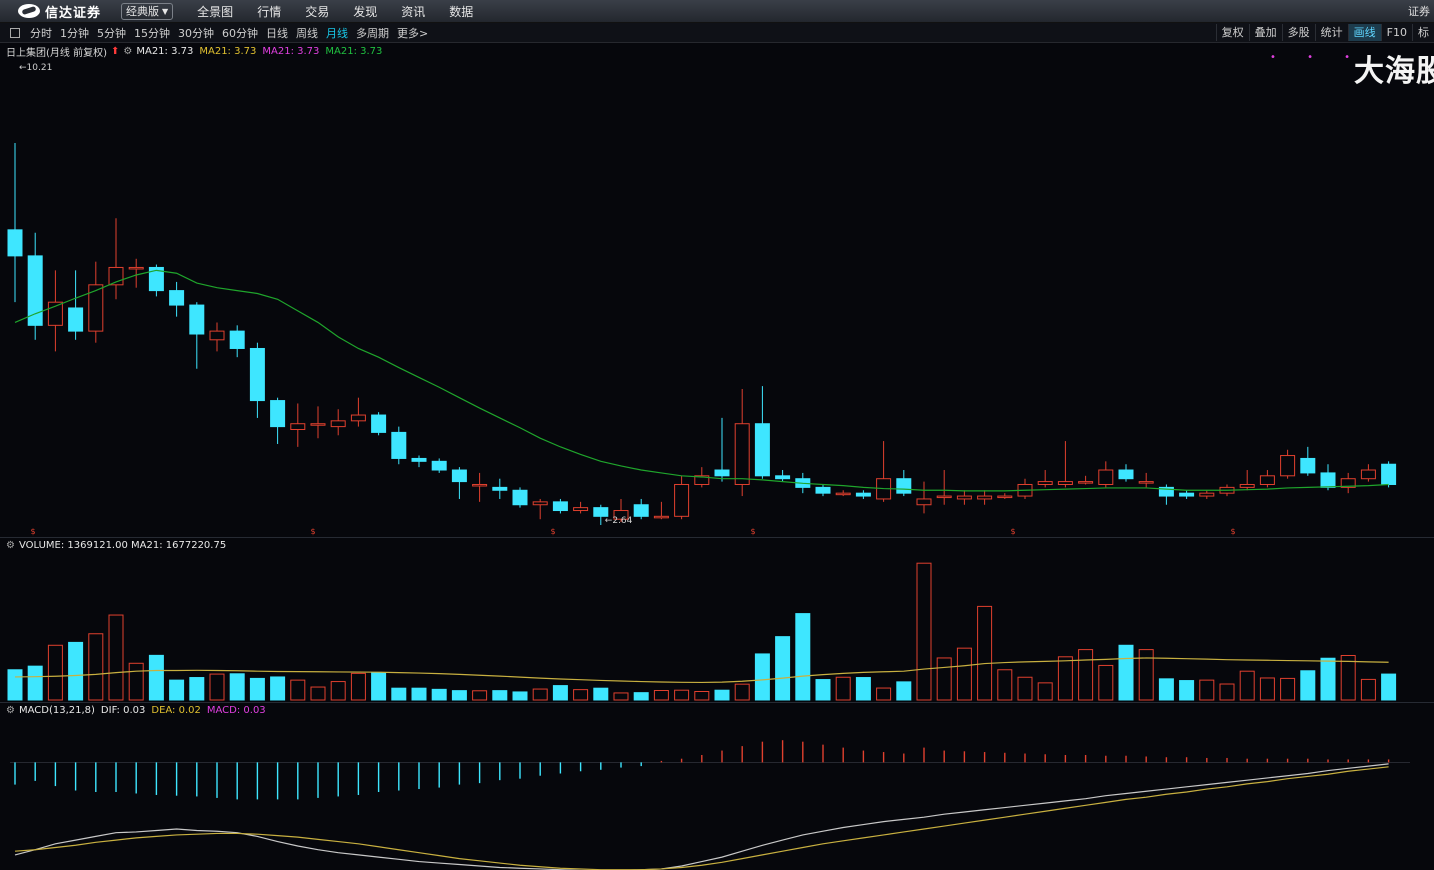 The image size is (1434, 870). What do you see at coordinates (701, 816) in the screenshot?
I see `macd-dif-line` at bounding box center [701, 816].